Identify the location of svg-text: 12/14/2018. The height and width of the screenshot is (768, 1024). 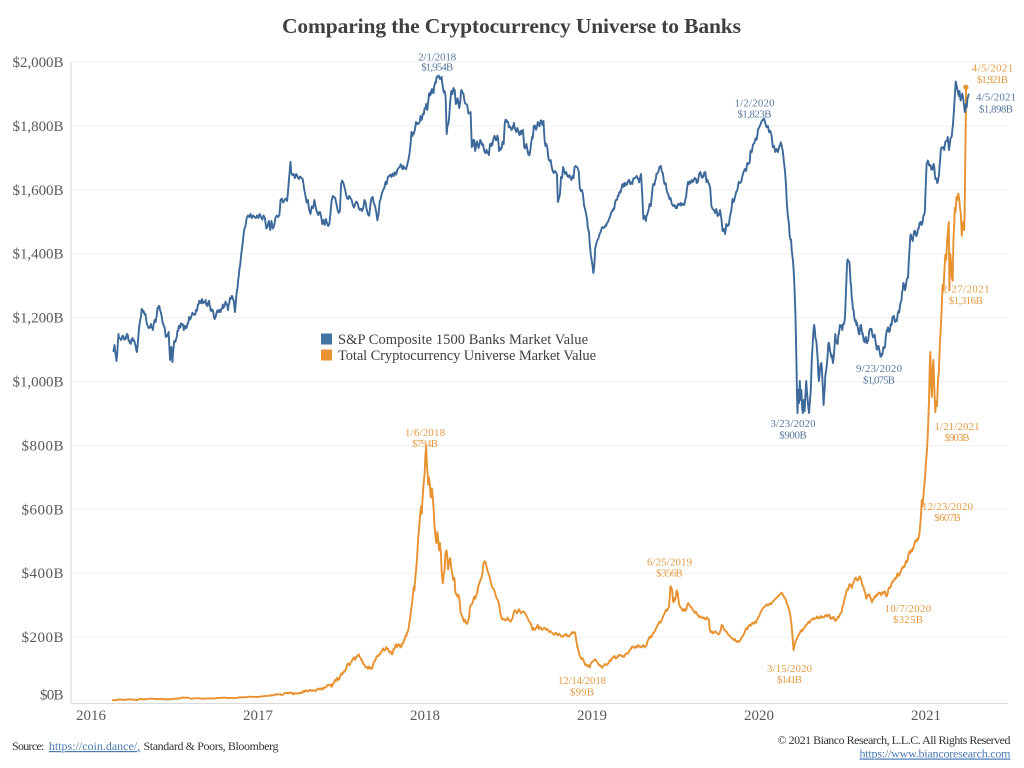
(582, 681).